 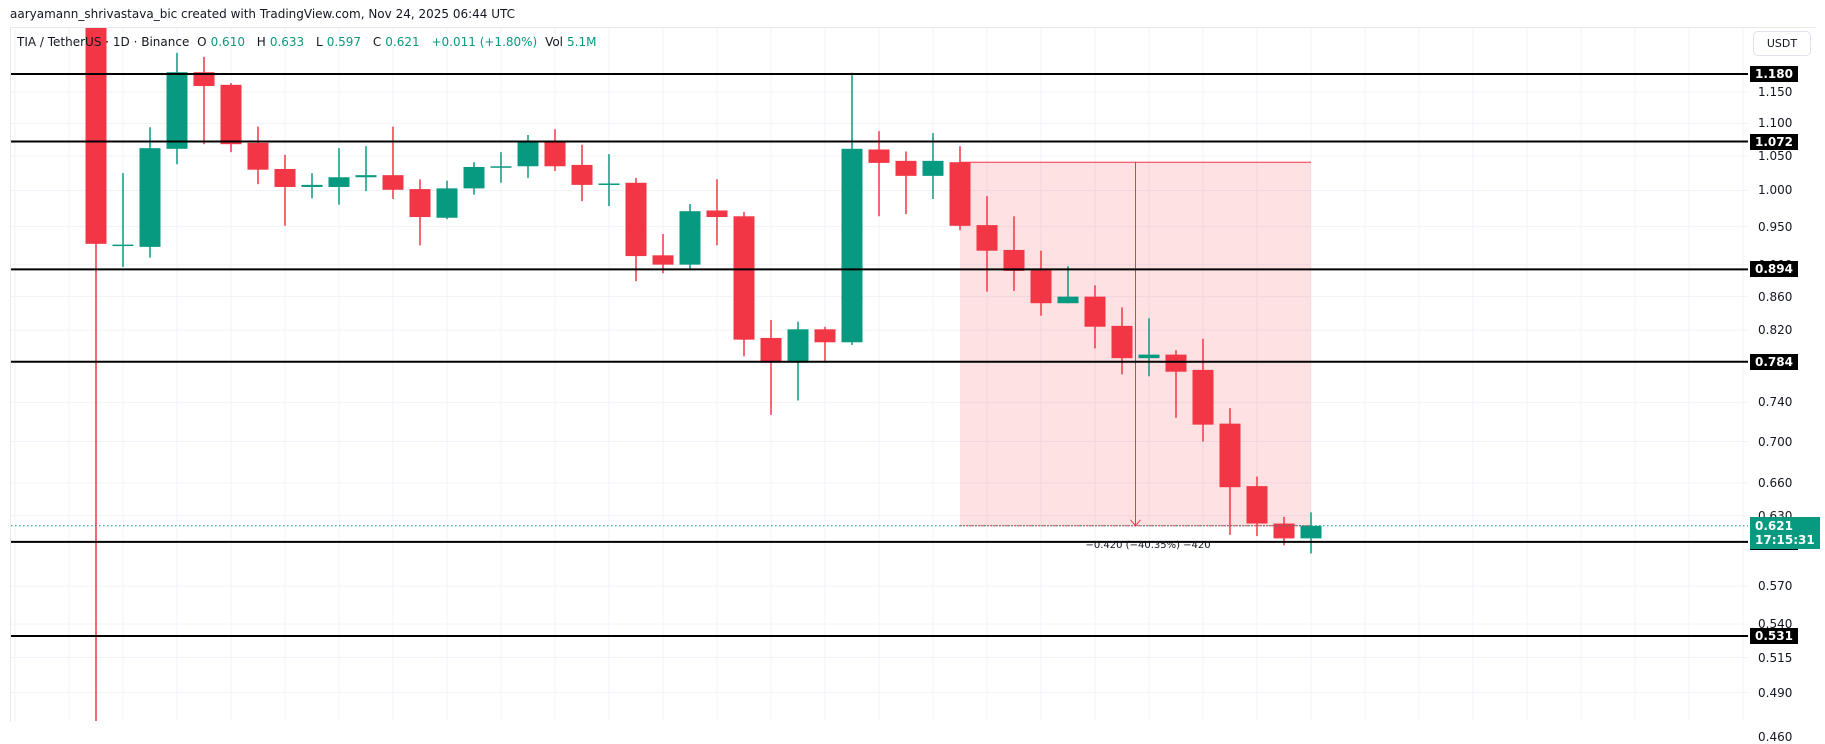 I want to click on level-price-tag: 0.894, so click(x=1774, y=269).